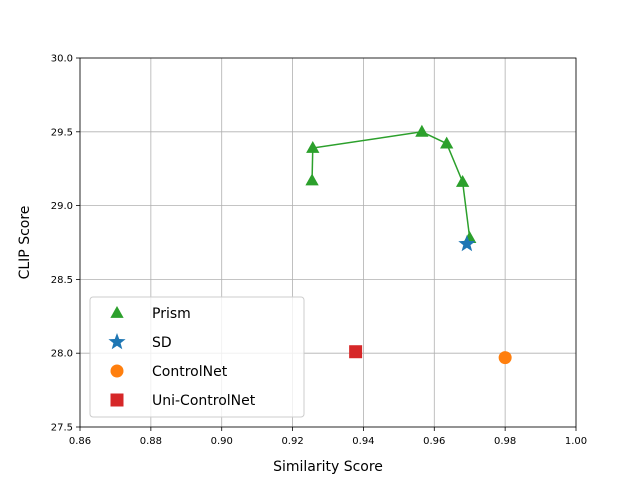 The width and height of the screenshot is (640, 480). Describe the element at coordinates (505, 358) in the screenshot. I see `controlnet-point` at that location.